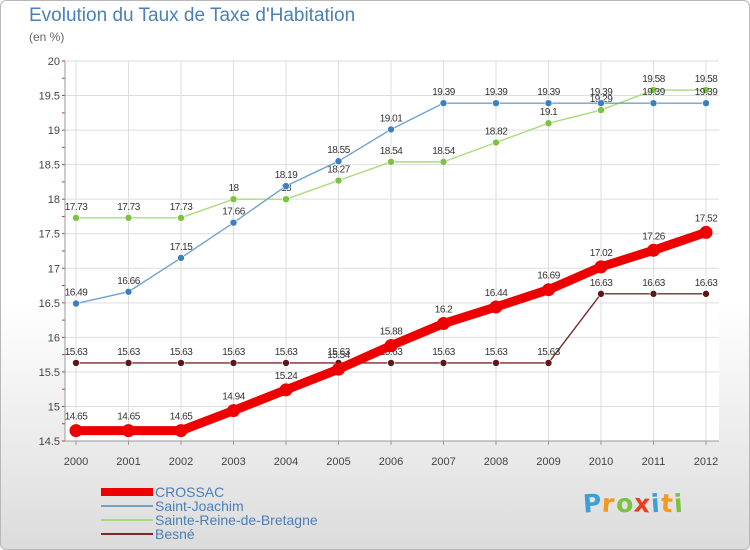 This screenshot has width=750, height=550. I want to click on x-tick-label: 2009, so click(548, 462).